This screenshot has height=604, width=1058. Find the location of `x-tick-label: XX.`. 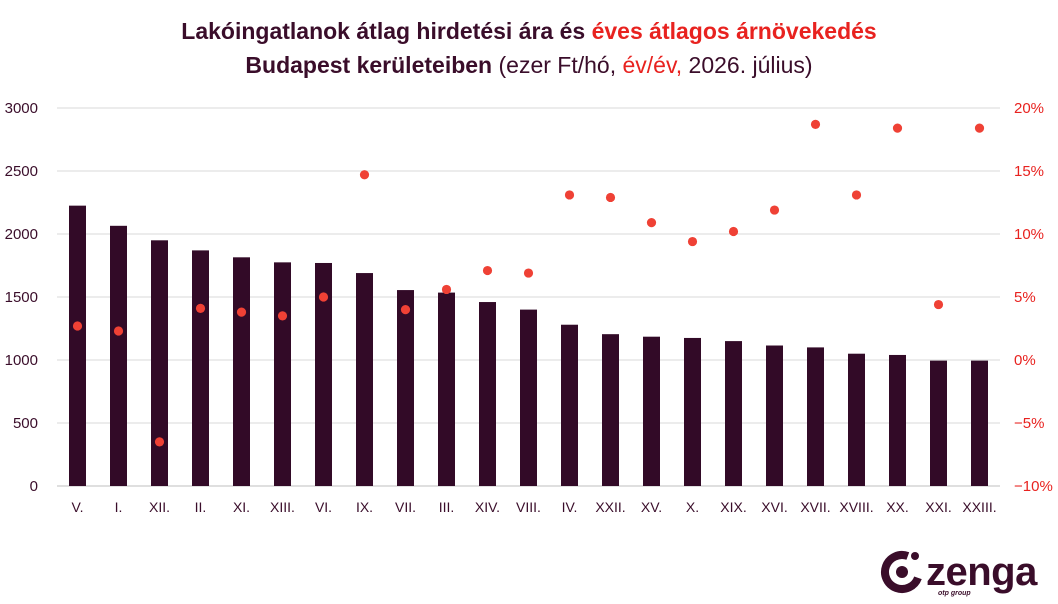

x-tick-label: XX. is located at coordinates (897, 507).